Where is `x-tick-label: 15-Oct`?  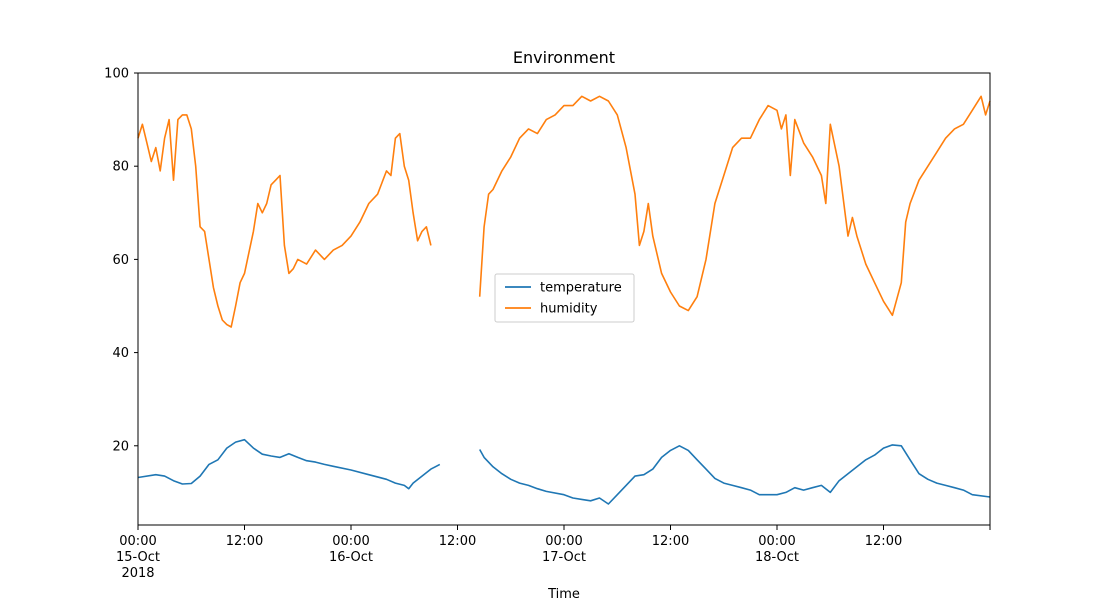 x-tick-label: 15-Oct is located at coordinates (138, 557).